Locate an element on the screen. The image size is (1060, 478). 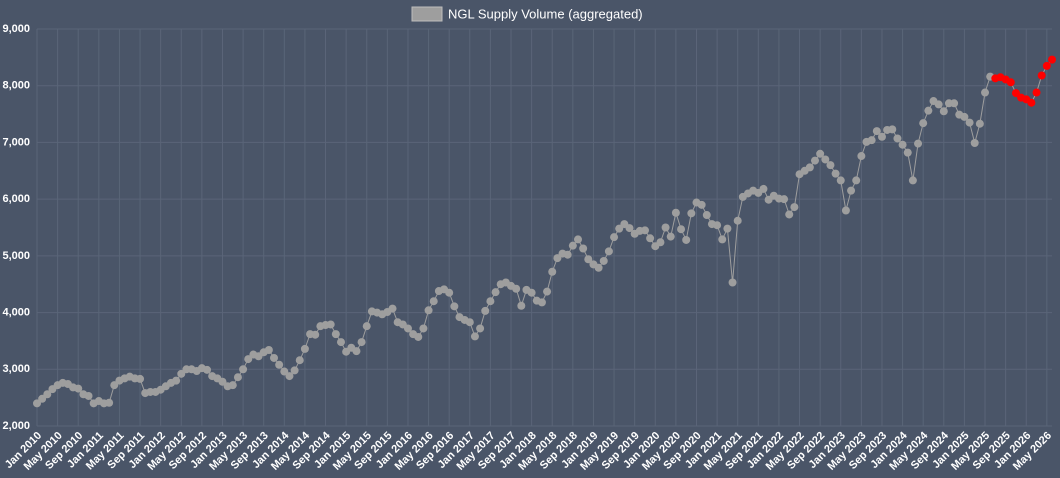
y-tick-label: 3,000 is located at coordinates (16, 369).